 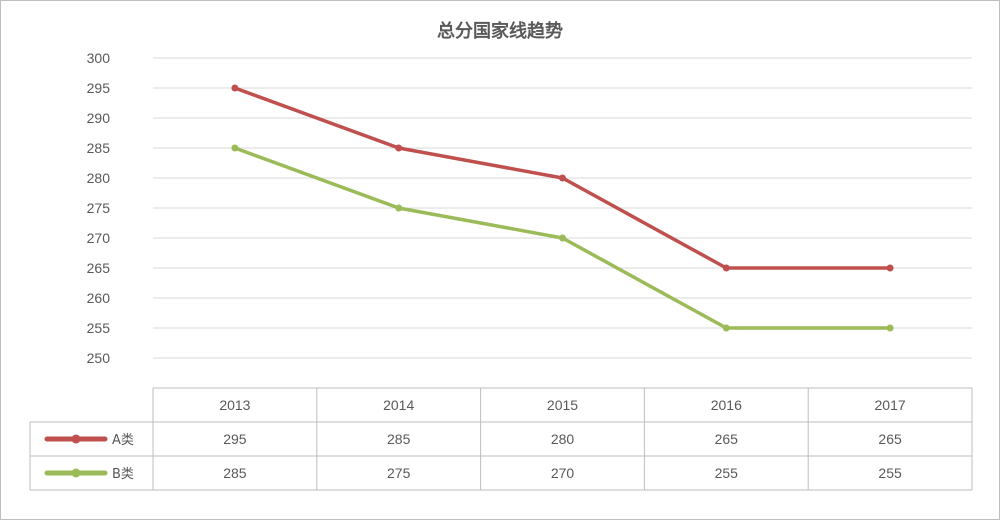 I want to click on legend-marker-b, so click(x=76, y=473).